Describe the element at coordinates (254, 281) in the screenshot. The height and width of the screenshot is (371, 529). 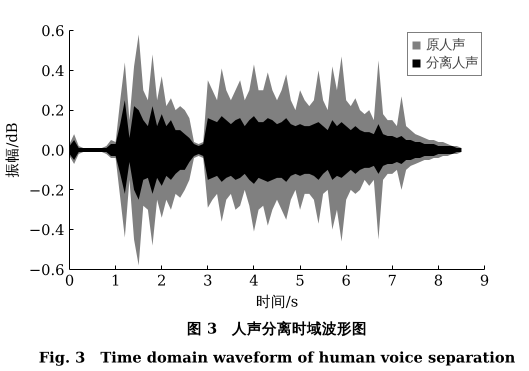
I see `x-tick-label: 4` at that location.